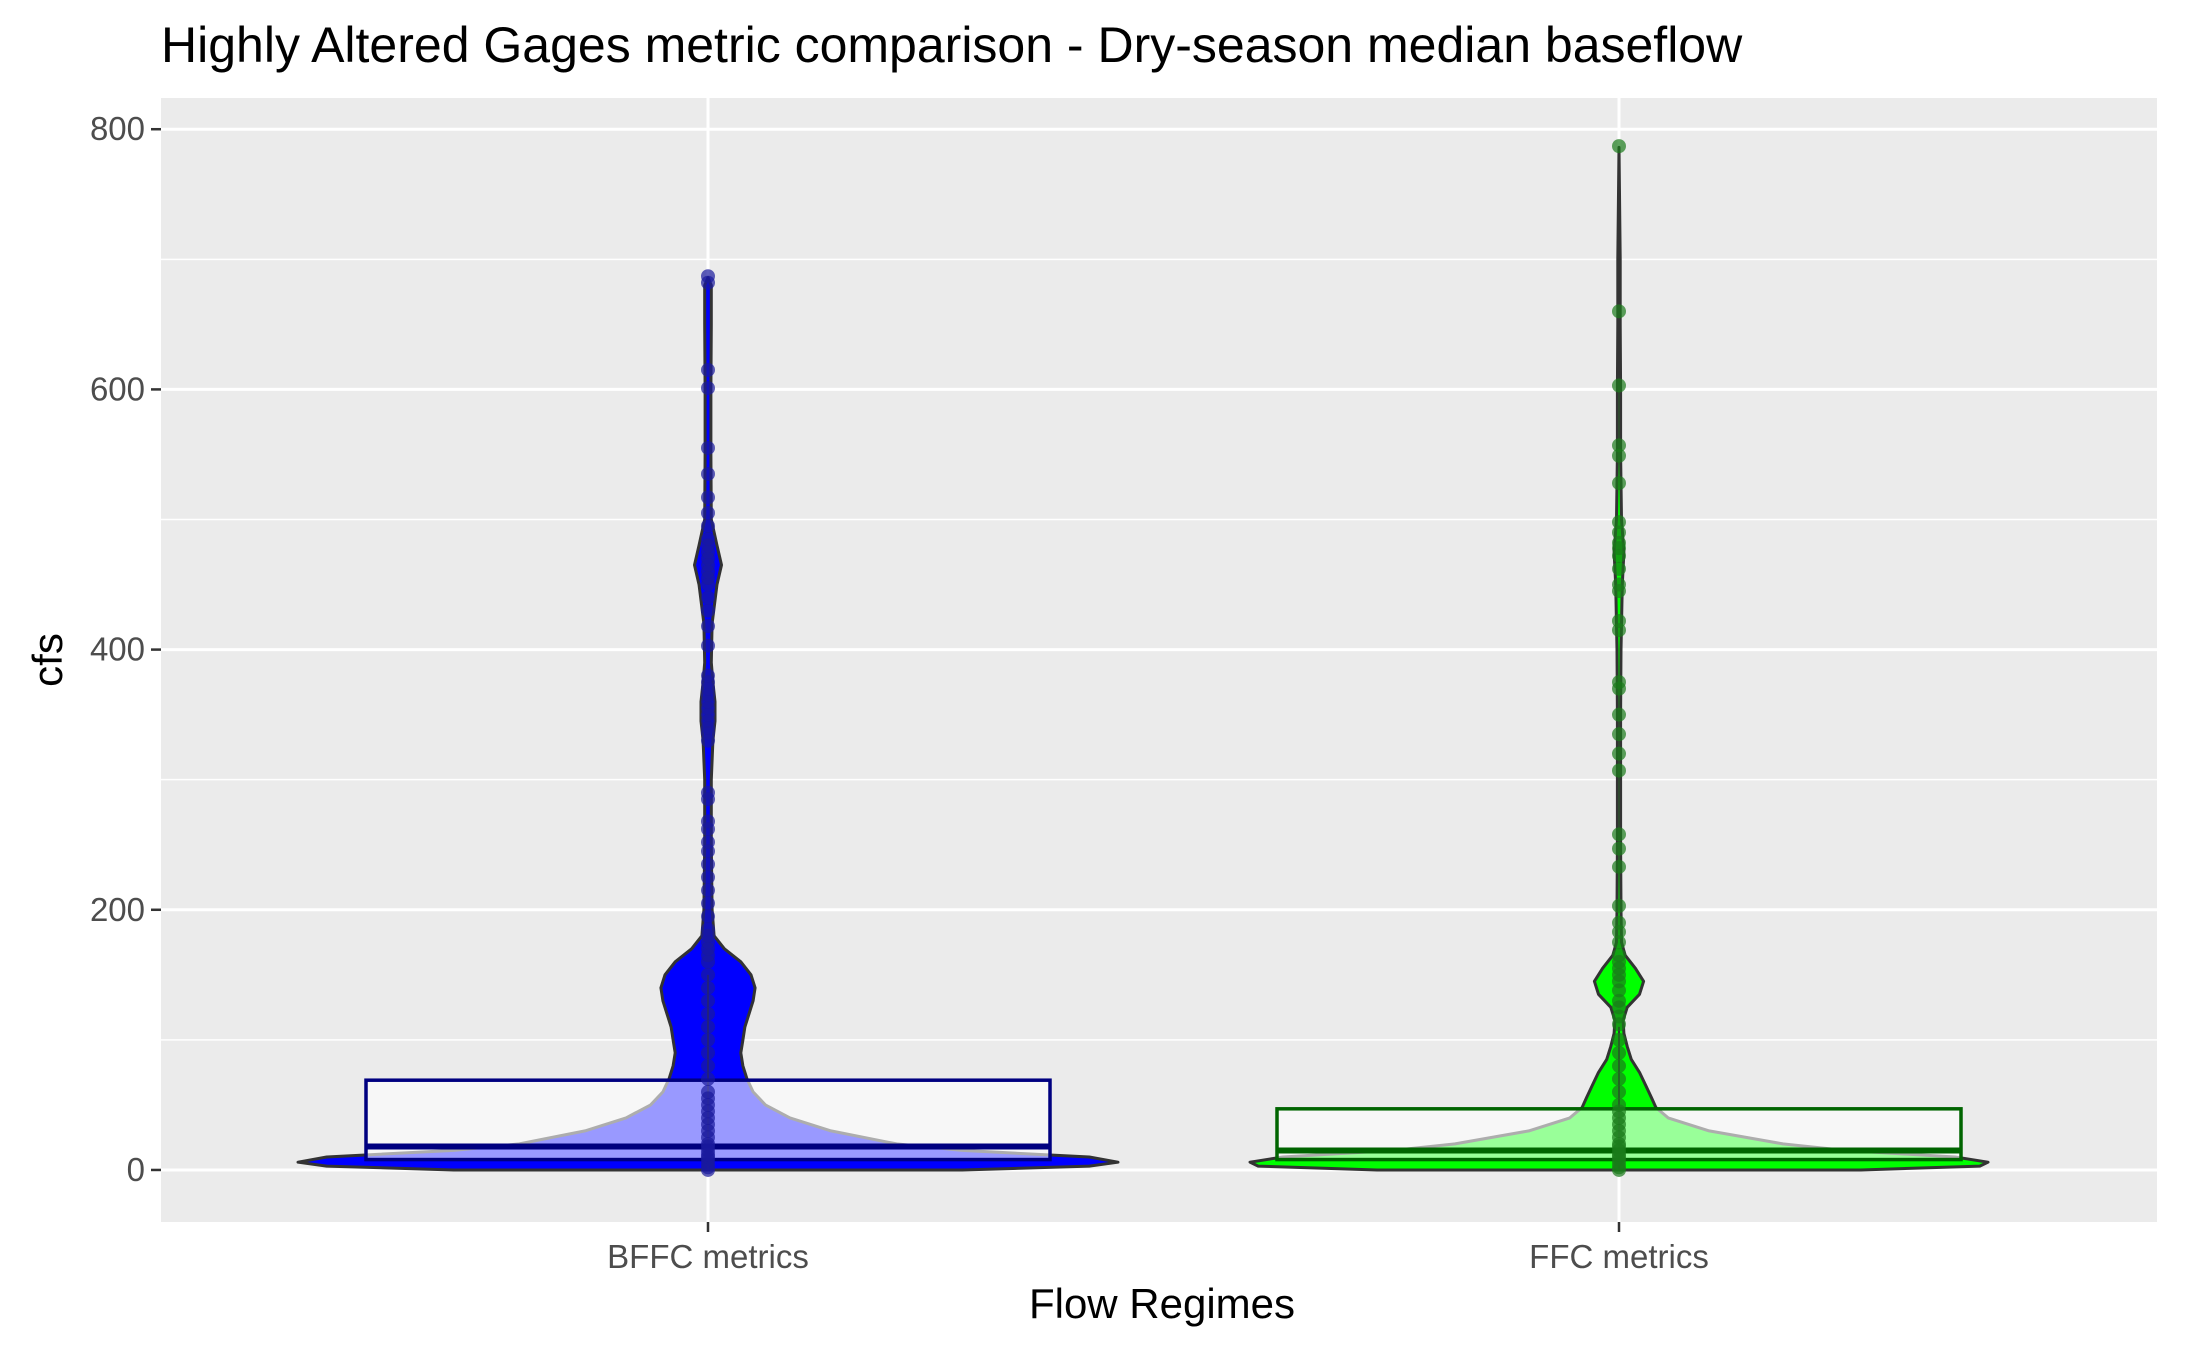 The image size is (2187, 1351). I want to click on x-tick-label: FFC metrics, so click(1619, 1256).